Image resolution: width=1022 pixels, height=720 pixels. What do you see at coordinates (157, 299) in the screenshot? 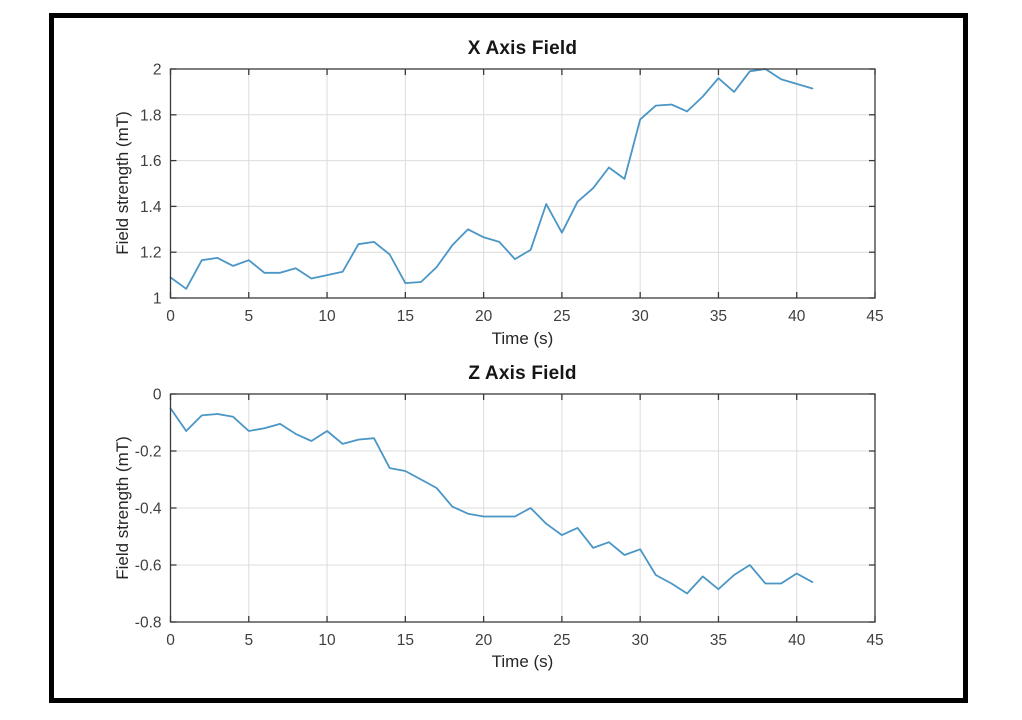
I see `y-tick-label: 1` at bounding box center [157, 299].